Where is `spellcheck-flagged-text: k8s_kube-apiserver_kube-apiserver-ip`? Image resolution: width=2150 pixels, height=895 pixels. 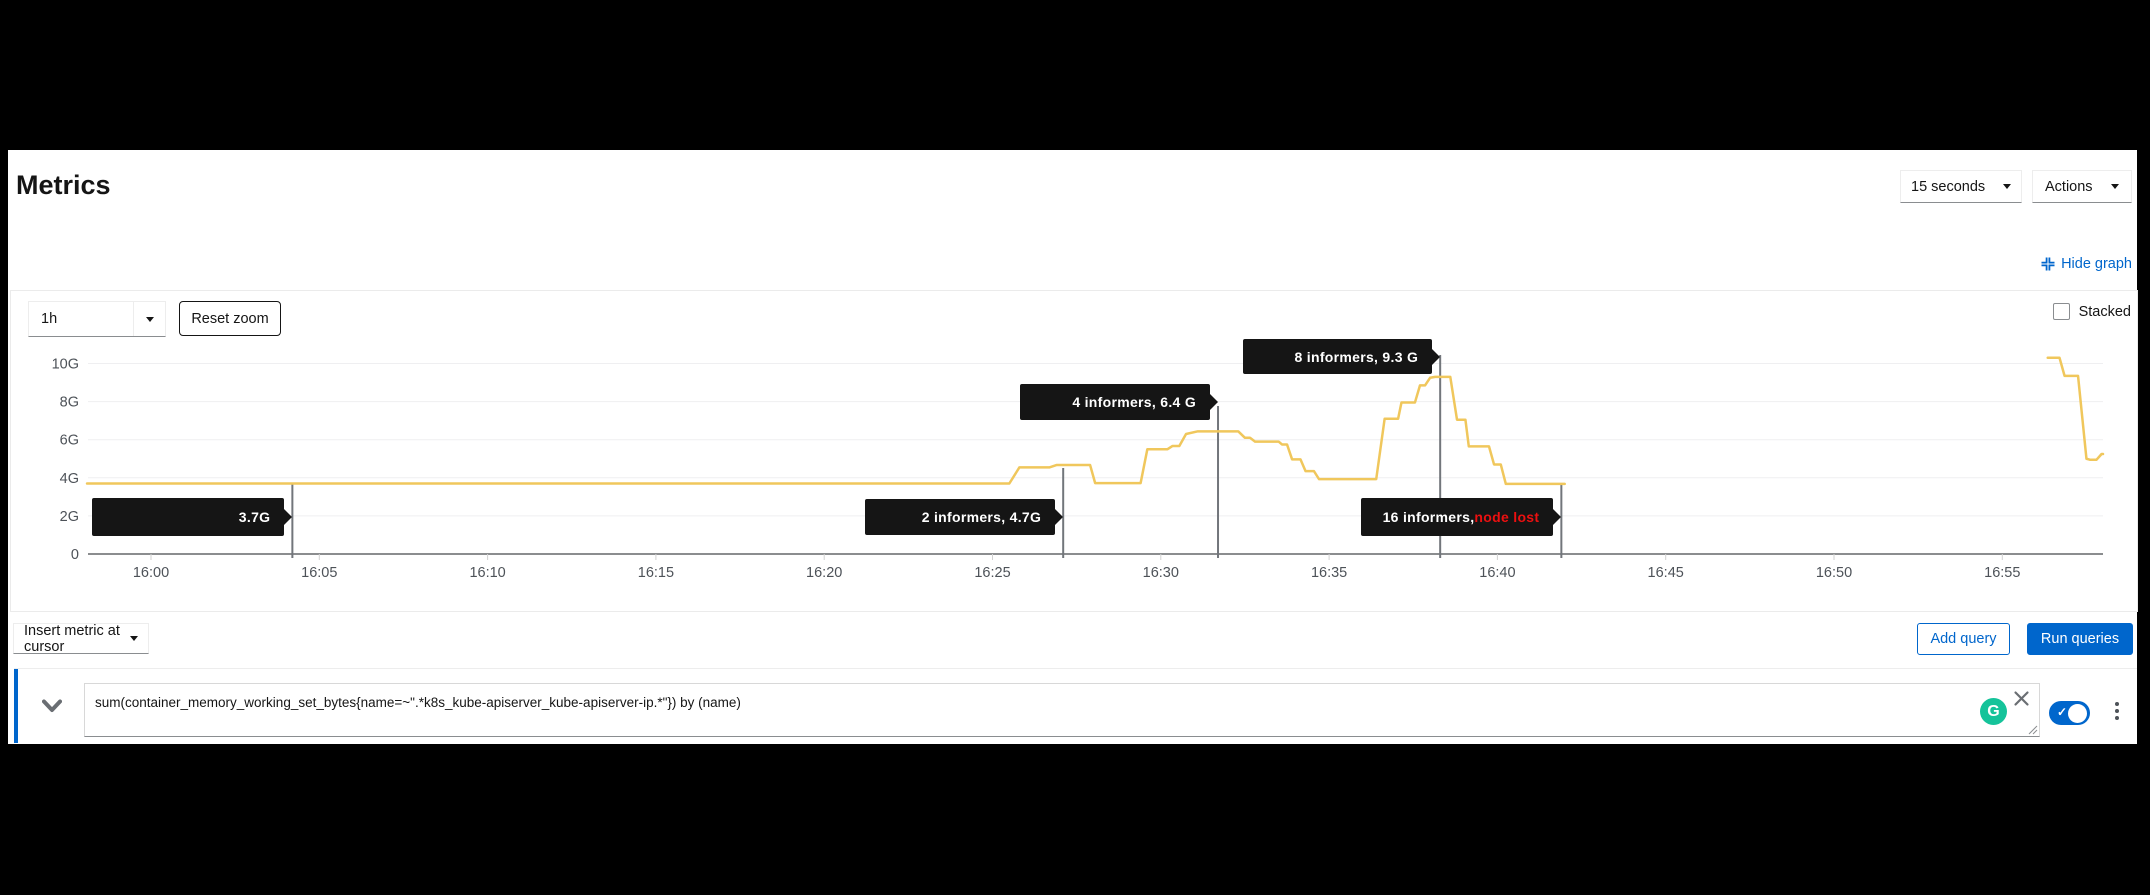 spellcheck-flagged-text: k8s_kube-apiserver_kube-apiserver-ip is located at coordinates (538, 702).